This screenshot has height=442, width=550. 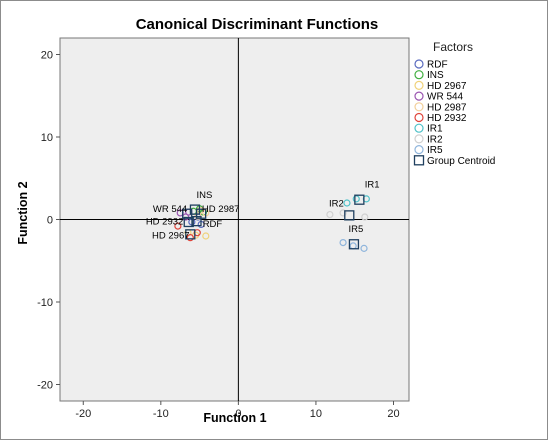 What do you see at coordinates (356, 229) in the screenshot?
I see `centroid-label: IR5` at bounding box center [356, 229].